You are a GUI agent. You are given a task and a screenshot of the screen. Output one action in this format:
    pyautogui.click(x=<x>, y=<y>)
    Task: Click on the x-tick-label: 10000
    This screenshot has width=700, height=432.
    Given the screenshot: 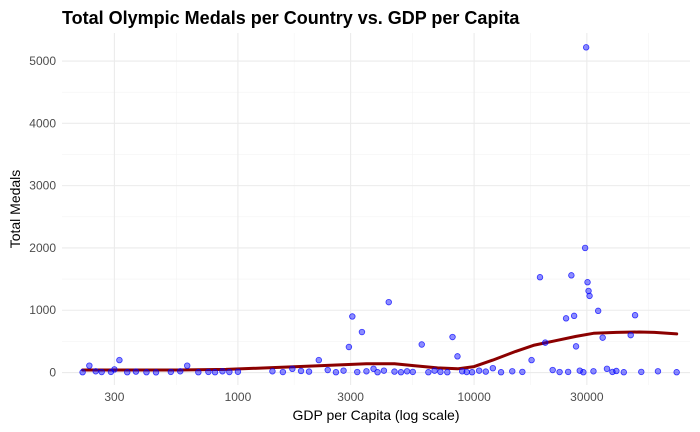 What is the action you would take?
    pyautogui.click(x=474, y=397)
    